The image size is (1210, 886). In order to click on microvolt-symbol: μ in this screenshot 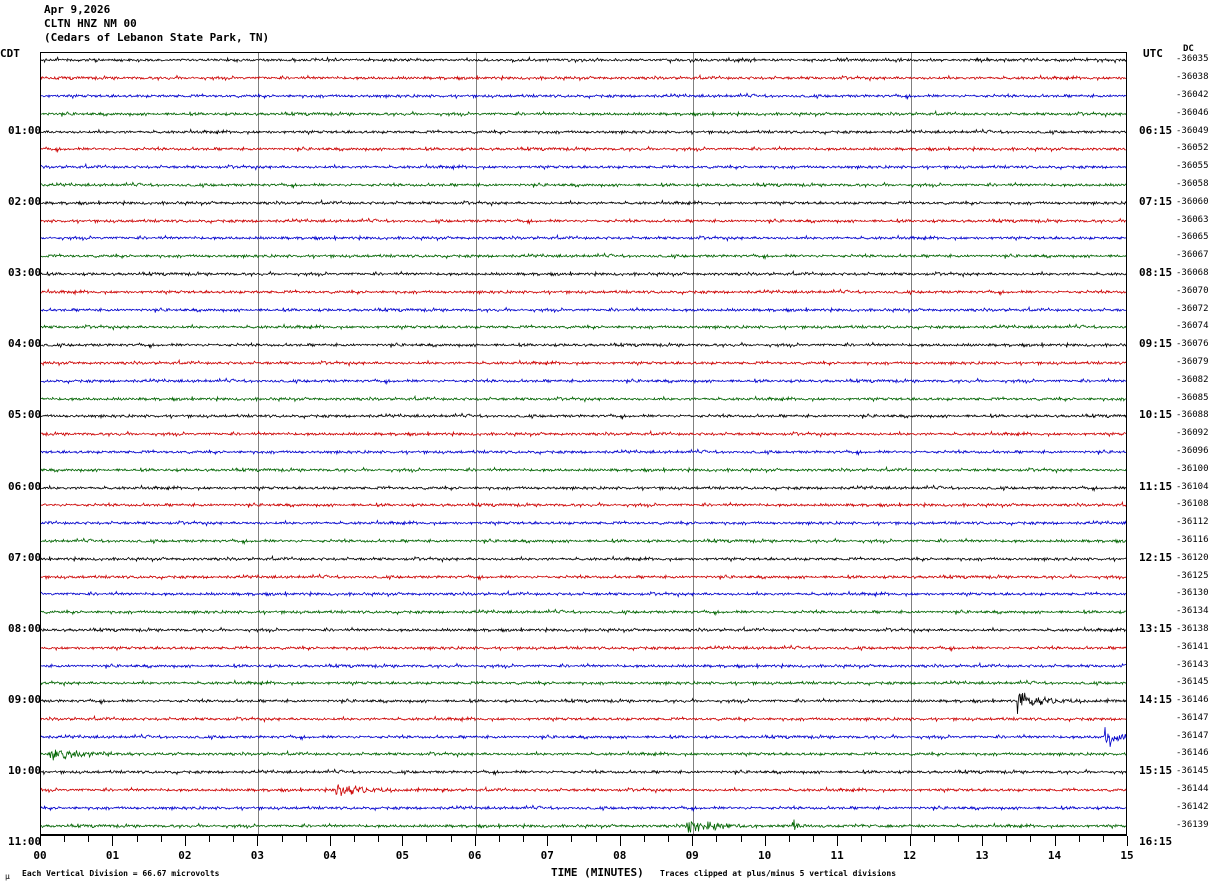, I will do `click(7, 876)`.